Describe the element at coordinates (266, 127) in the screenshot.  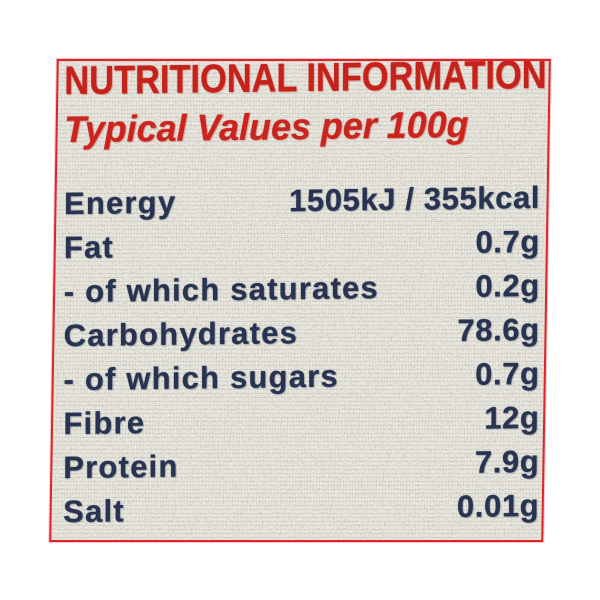
I see `label-subtitle: Typical Values per 100g` at that location.